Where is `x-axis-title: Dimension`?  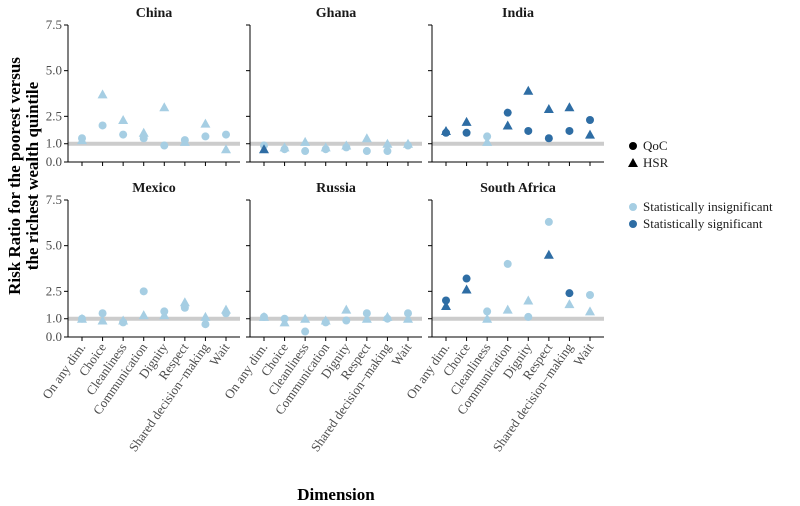 x-axis-title: Dimension is located at coordinates (336, 494).